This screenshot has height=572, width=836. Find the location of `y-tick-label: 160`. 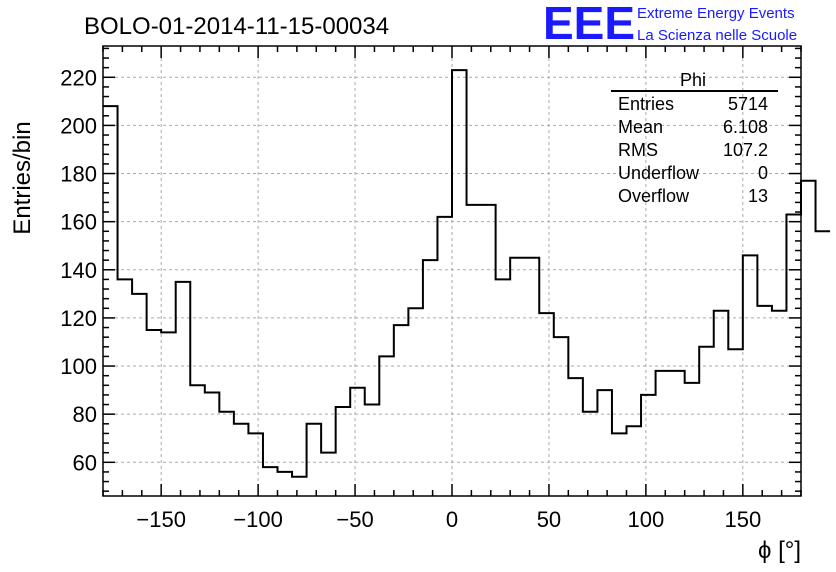

y-tick-label: 160 is located at coordinates (78, 222).